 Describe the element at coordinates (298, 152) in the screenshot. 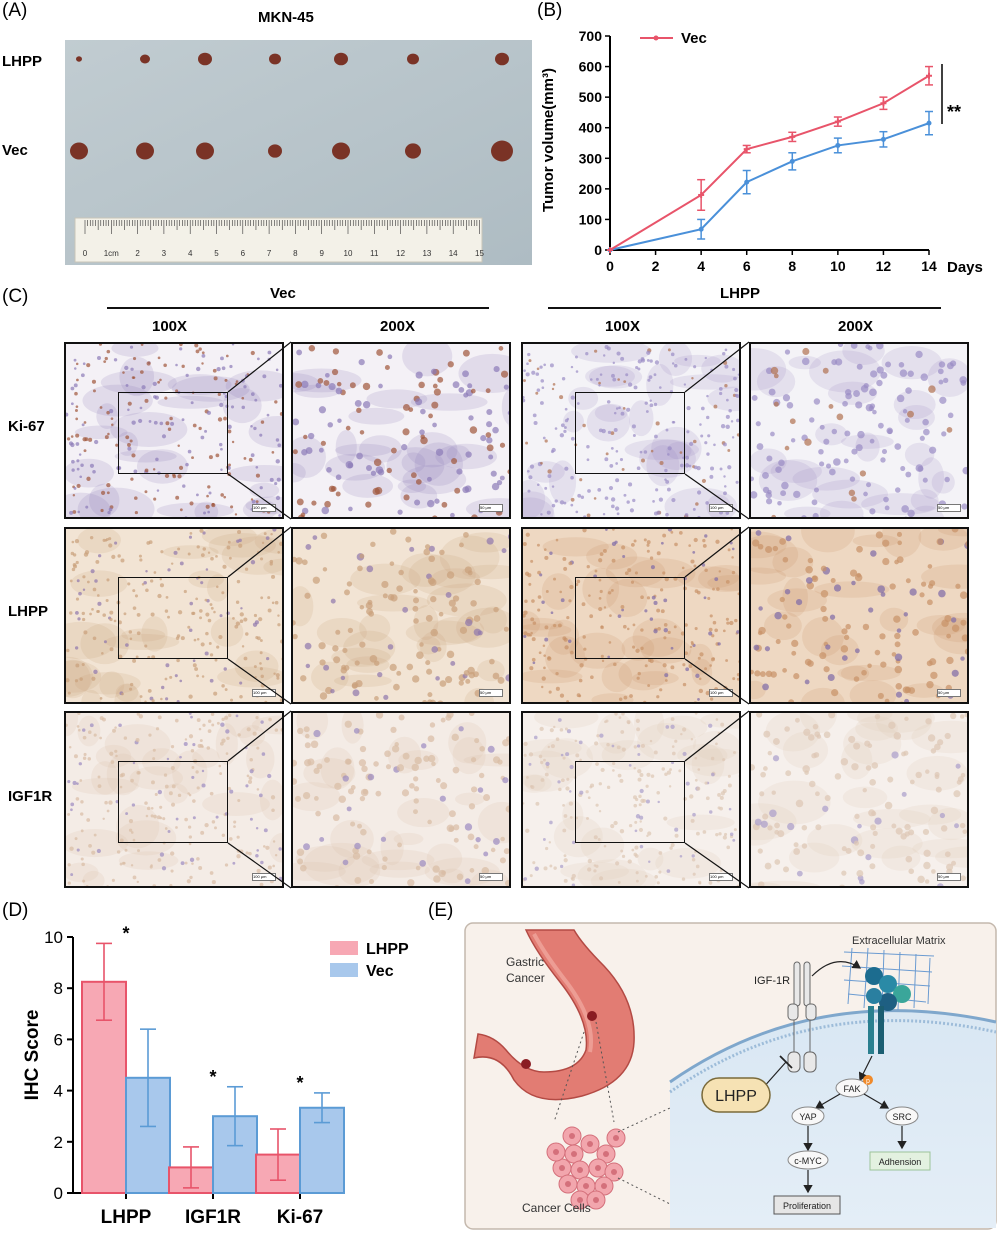

I see `tumor-photo: 0 1cm 2 3 4 5 6 7 8 9 10 11 12 13 14 15` at that location.